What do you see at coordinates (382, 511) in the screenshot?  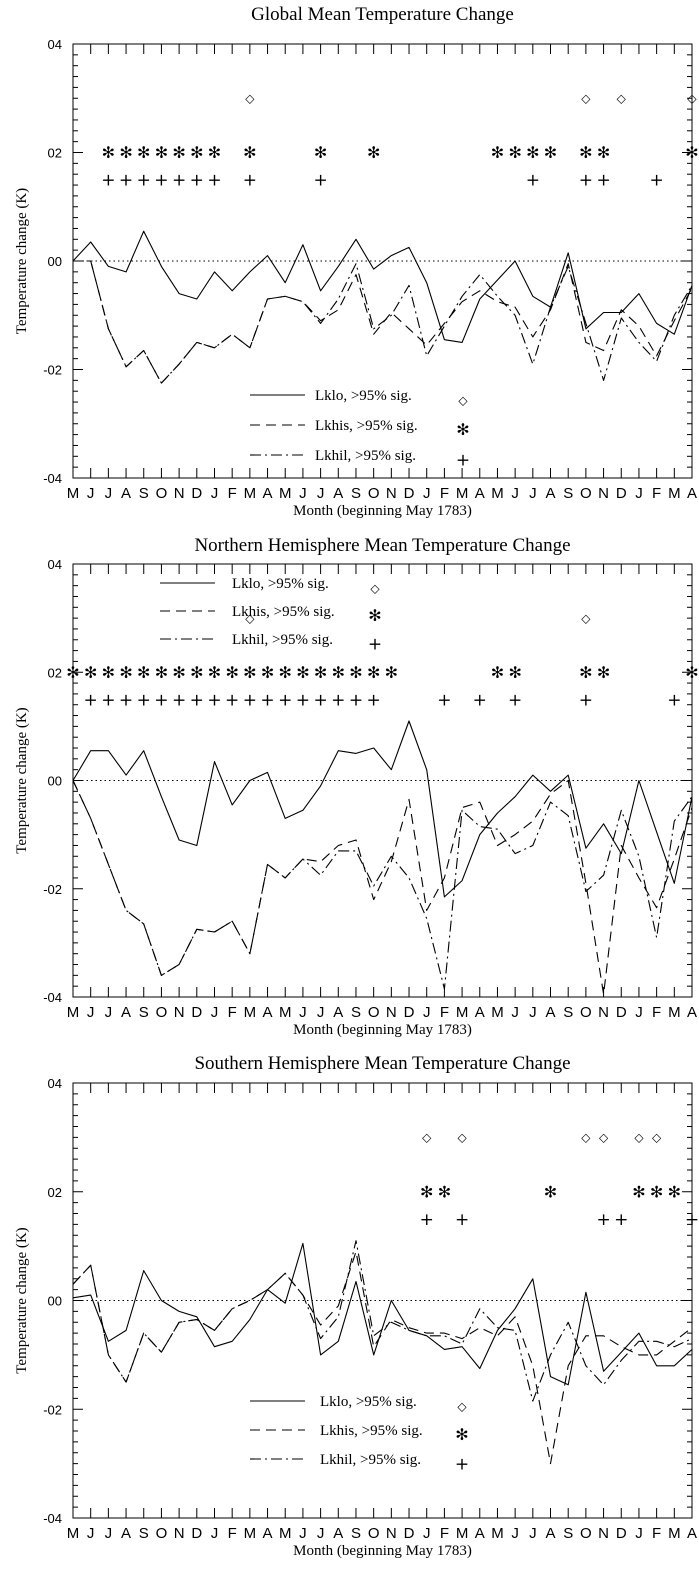 I see `x-axis-label: Month (beginning May 1783)` at bounding box center [382, 511].